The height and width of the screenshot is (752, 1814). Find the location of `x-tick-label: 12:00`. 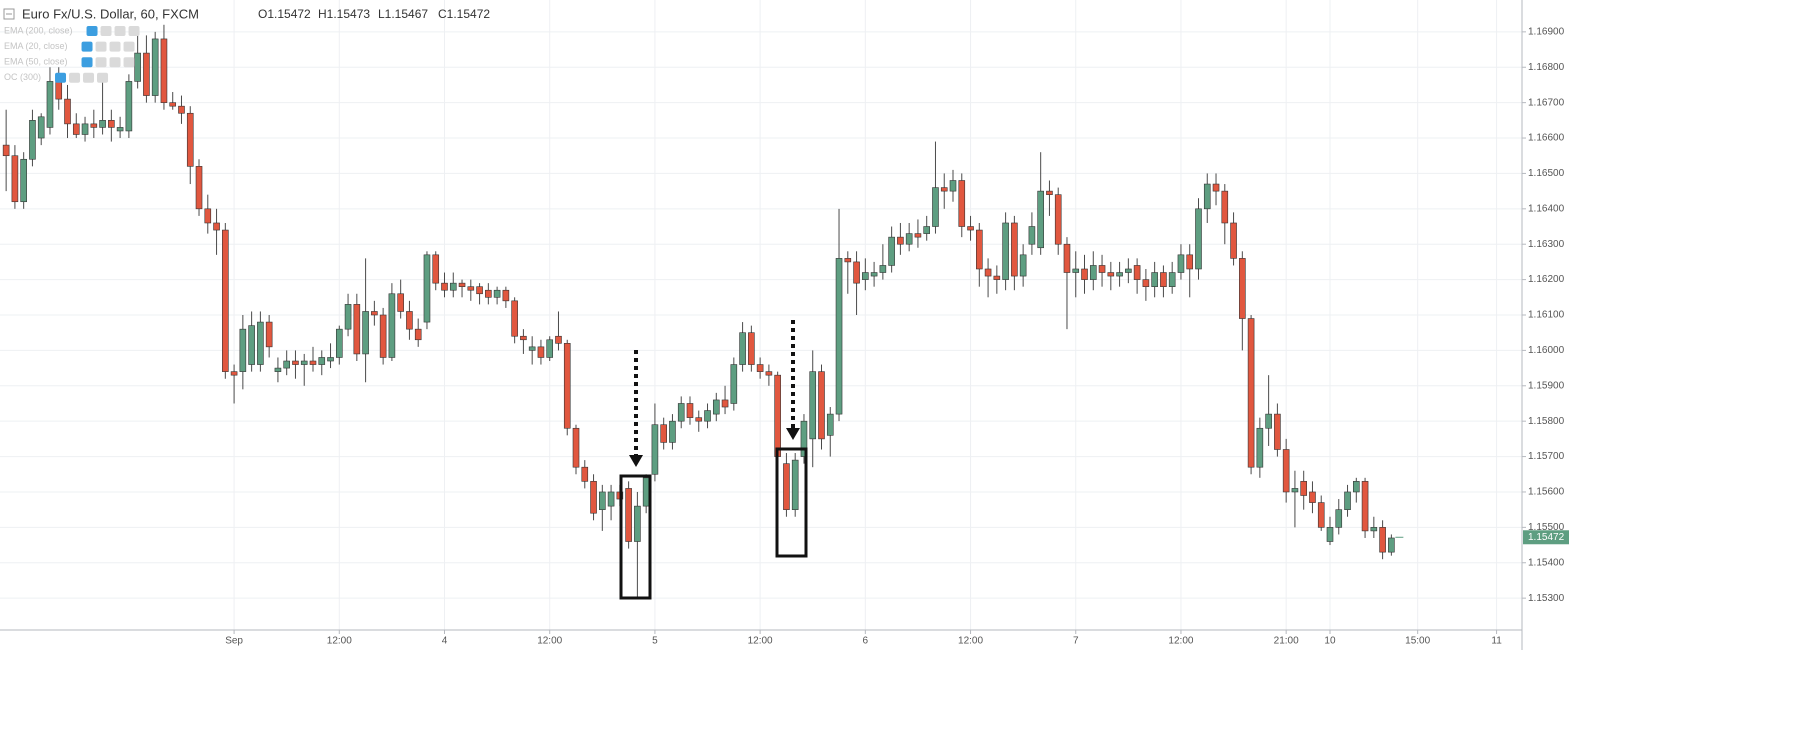

x-tick-label: 12:00 is located at coordinates (549, 641).